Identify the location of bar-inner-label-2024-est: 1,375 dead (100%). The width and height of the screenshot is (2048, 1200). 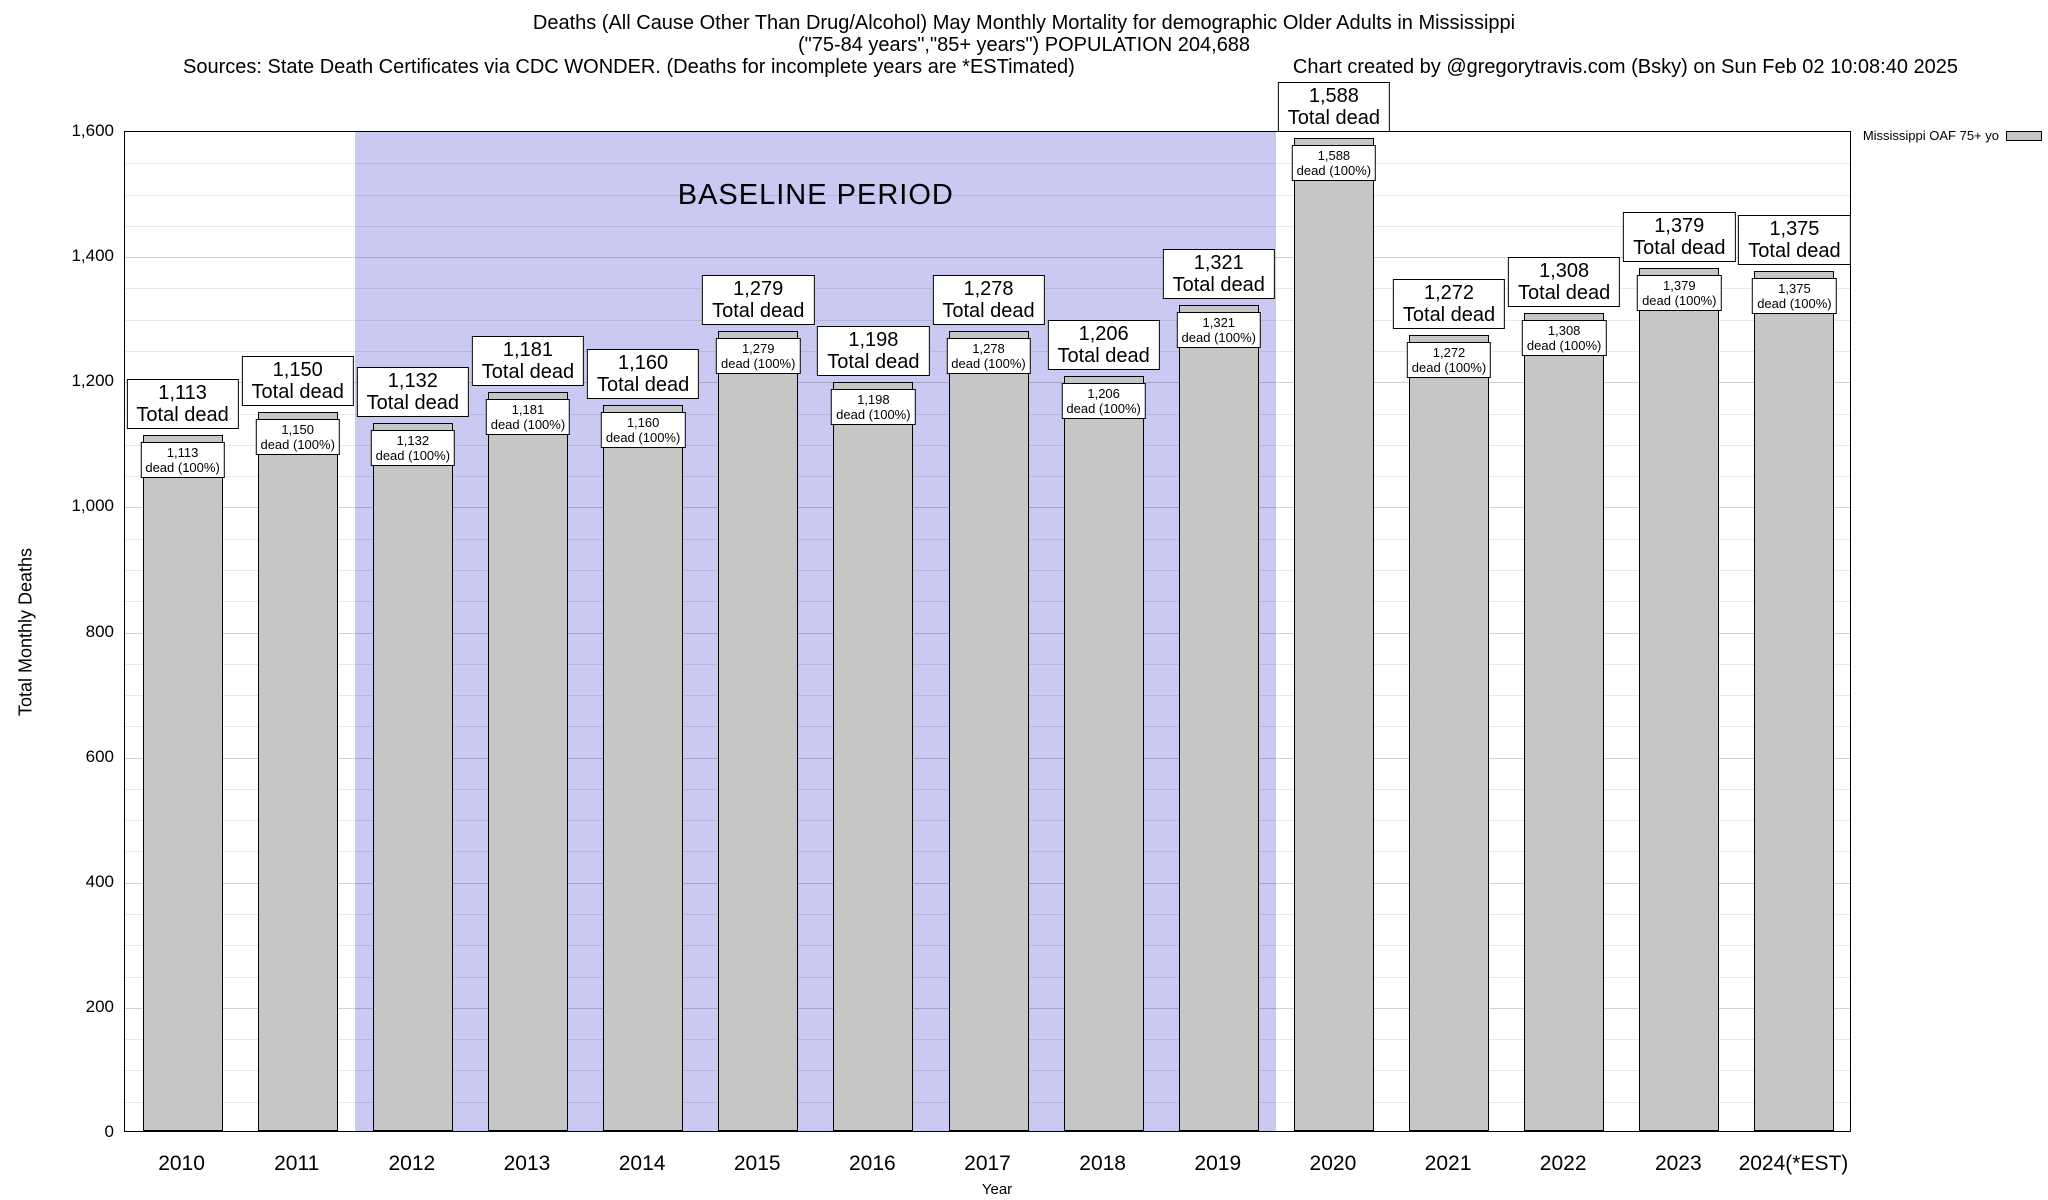
(1794, 296).